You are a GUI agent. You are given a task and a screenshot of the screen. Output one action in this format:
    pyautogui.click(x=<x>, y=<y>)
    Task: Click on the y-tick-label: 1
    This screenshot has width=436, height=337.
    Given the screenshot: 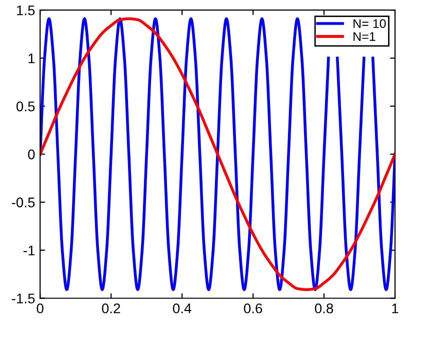 What is the action you would take?
    pyautogui.click(x=31, y=59)
    